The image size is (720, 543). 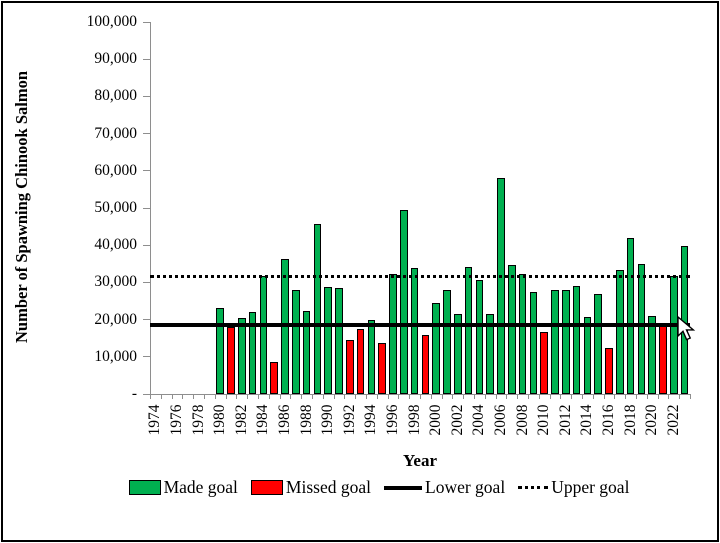 I want to click on legend-item-upper-goal: Upper goal, so click(x=573, y=487).